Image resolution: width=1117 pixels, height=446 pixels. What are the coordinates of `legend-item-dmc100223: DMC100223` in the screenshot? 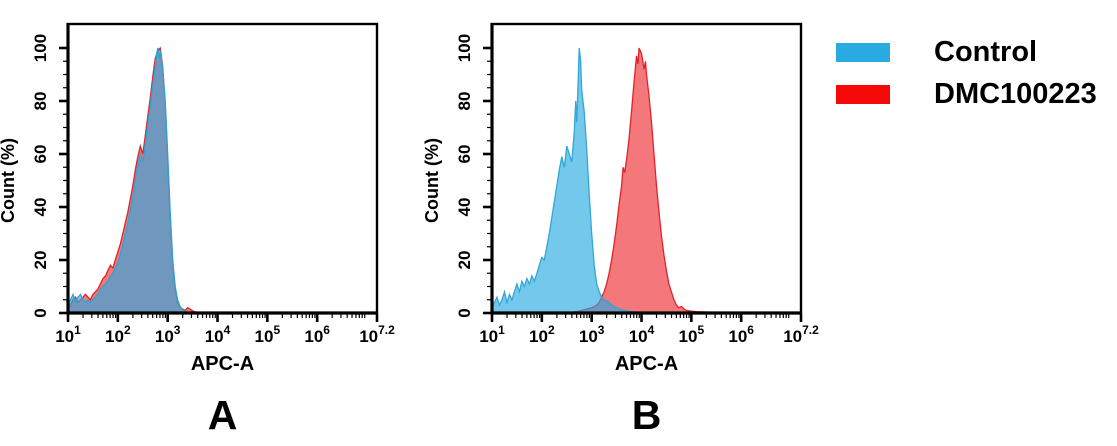 It's located at (966, 94).